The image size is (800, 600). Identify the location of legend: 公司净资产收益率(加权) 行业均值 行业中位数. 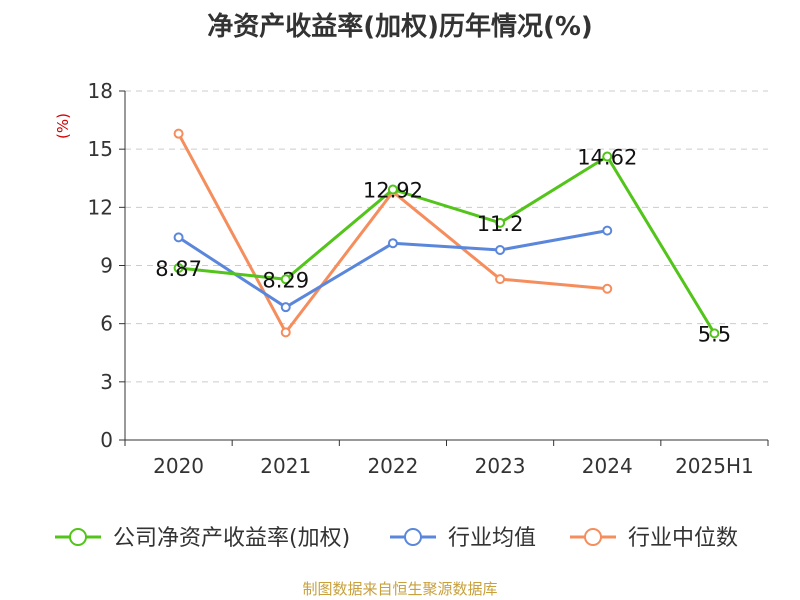
(396, 538).